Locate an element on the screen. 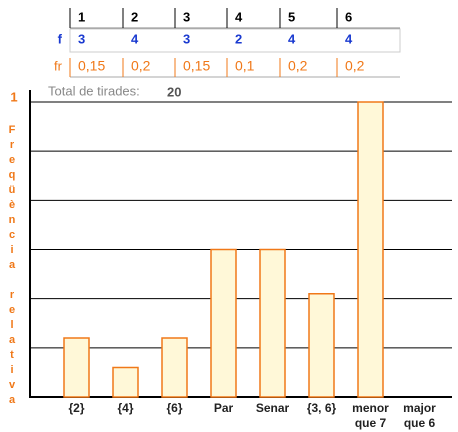  f-row-bg is located at coordinates (235, 40).